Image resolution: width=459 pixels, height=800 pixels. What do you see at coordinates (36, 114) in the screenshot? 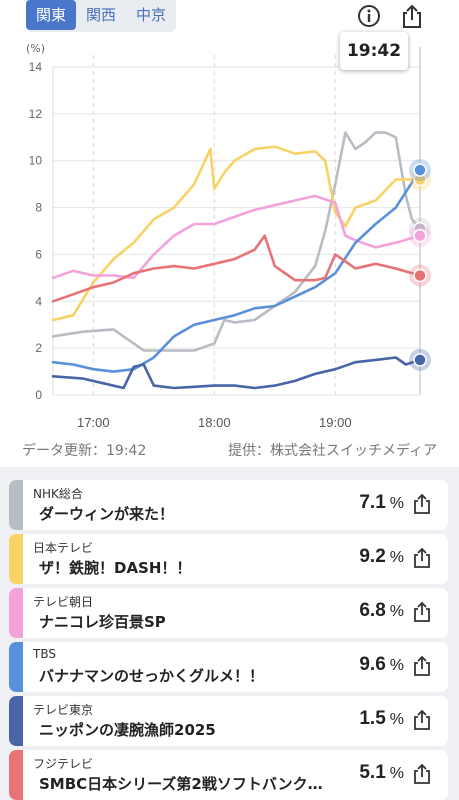
I see `y-tick-label: 12` at bounding box center [36, 114].